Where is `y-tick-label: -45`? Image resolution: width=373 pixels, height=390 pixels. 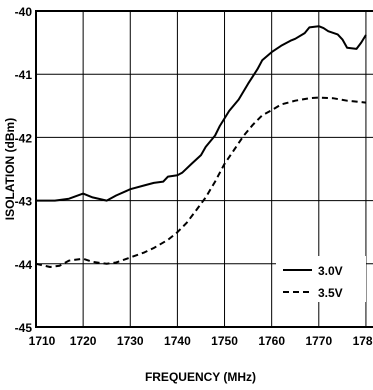
y-tick-label: -45 is located at coordinates (24, 328).